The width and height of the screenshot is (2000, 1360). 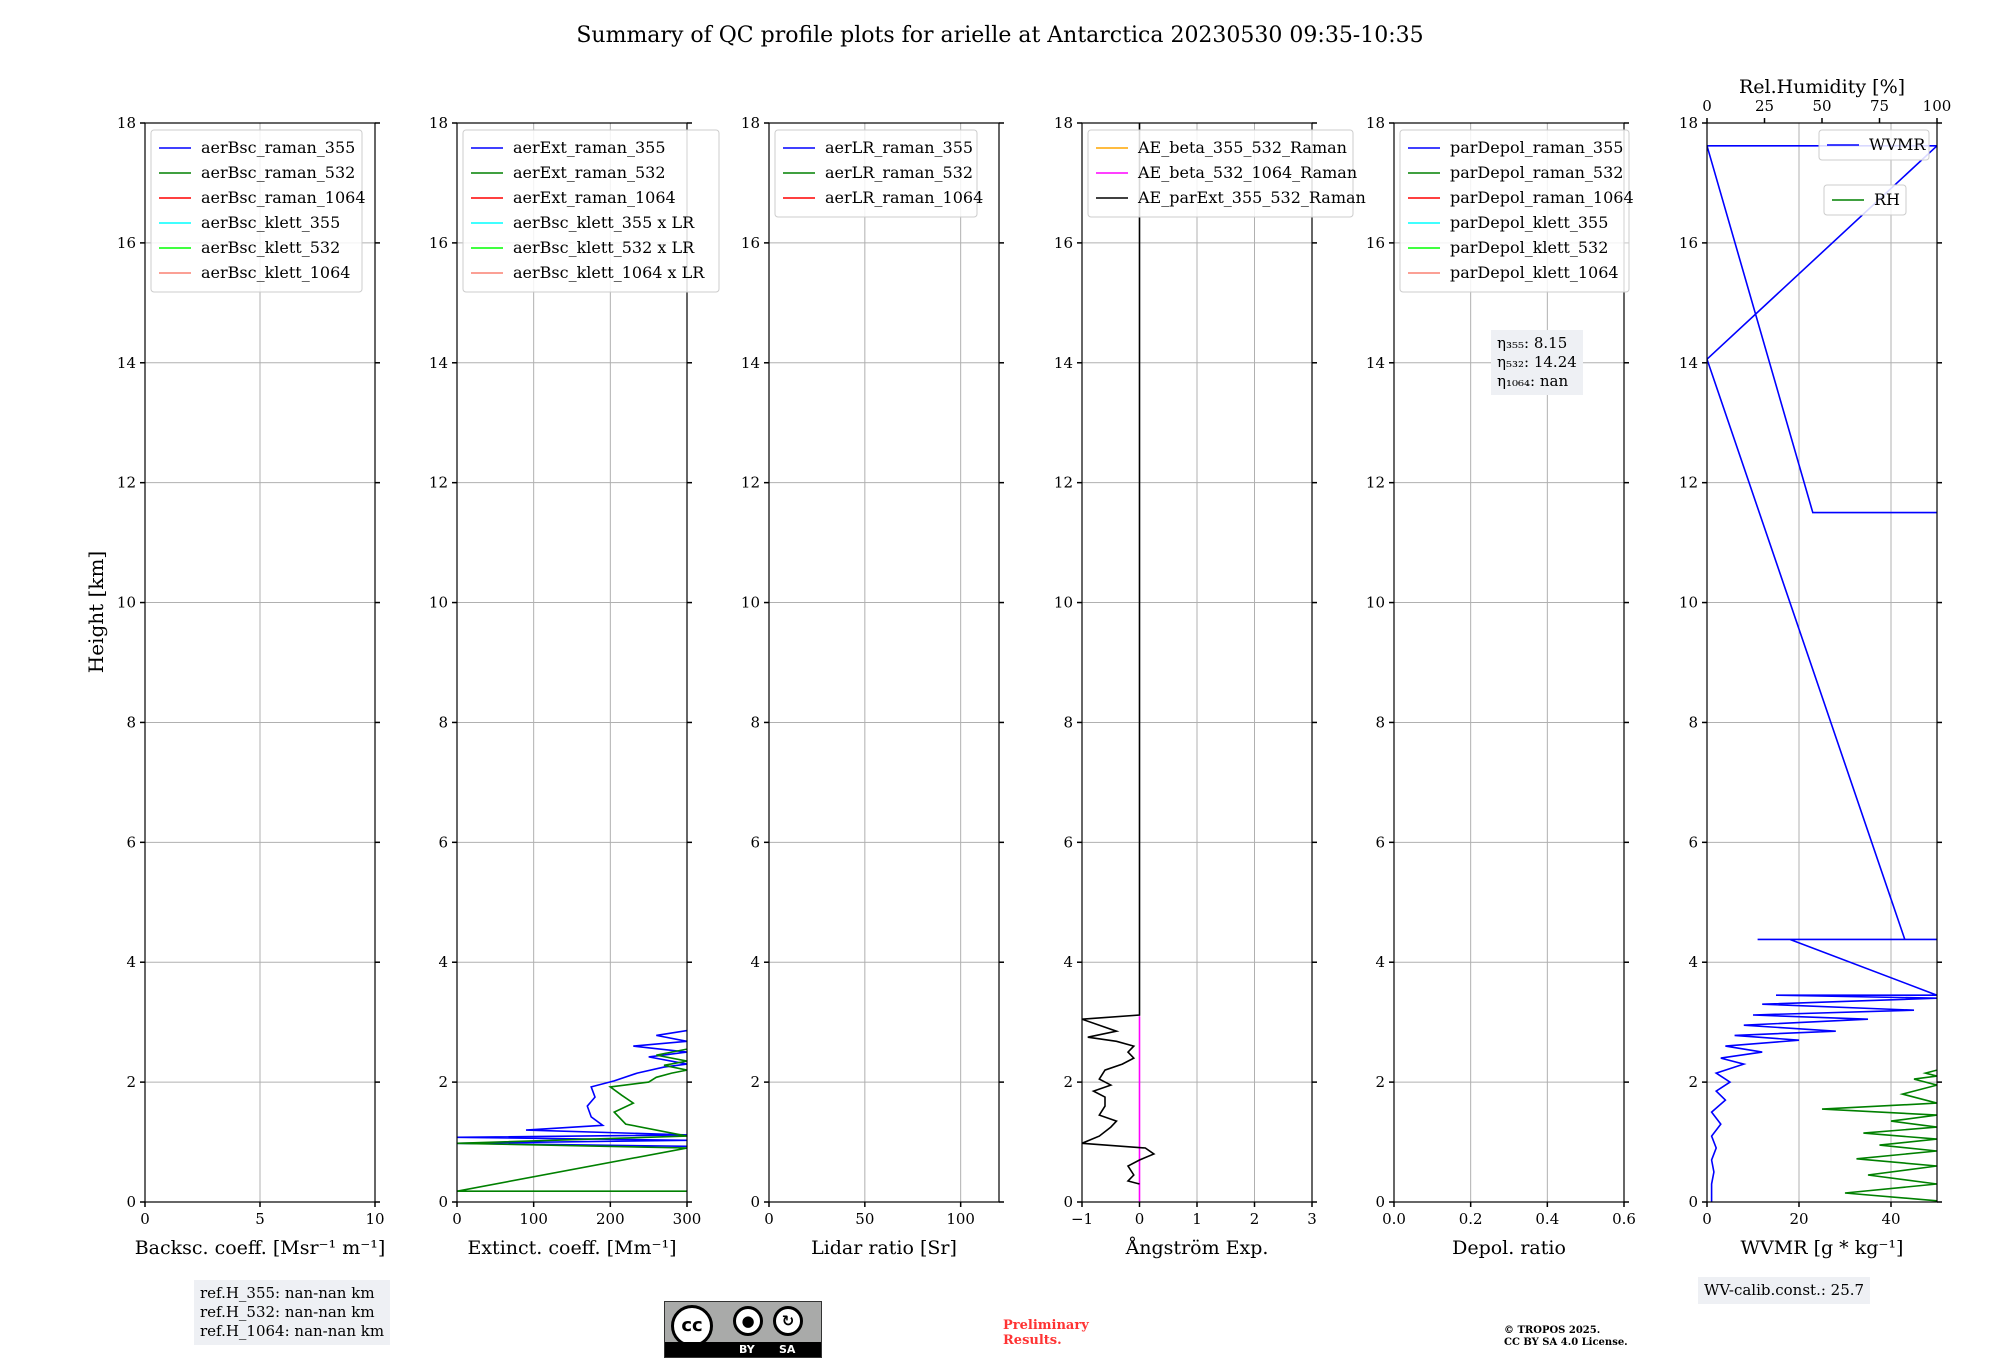 I want to click on legend-RH: RH, so click(x=1865, y=200).